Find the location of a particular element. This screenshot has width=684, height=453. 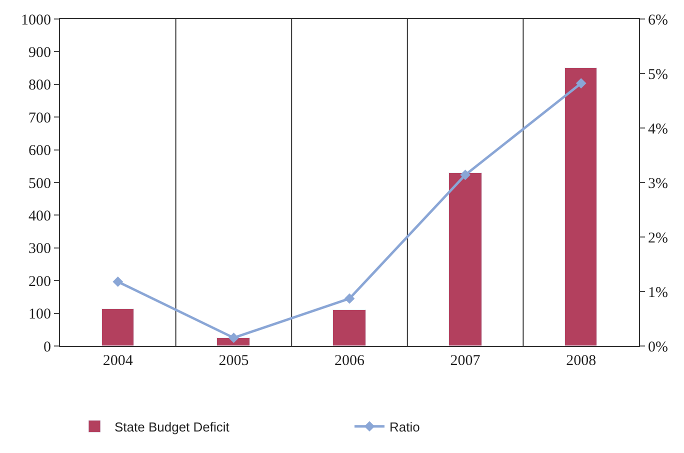

y2-tick-label: 3% is located at coordinates (658, 184).